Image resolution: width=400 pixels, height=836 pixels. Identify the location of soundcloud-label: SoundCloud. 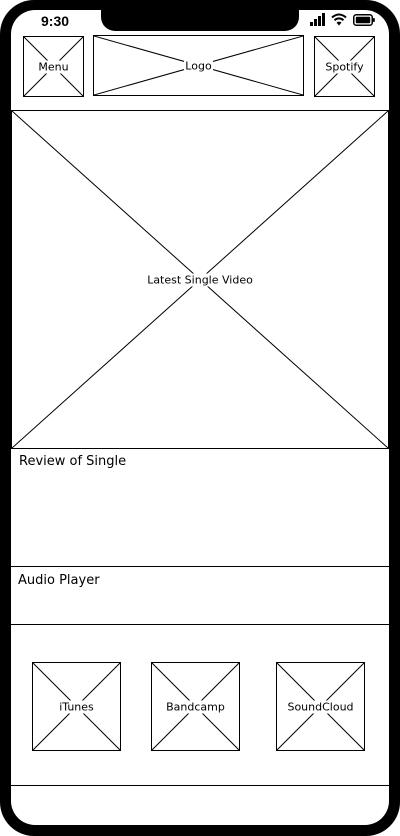
(320, 706).